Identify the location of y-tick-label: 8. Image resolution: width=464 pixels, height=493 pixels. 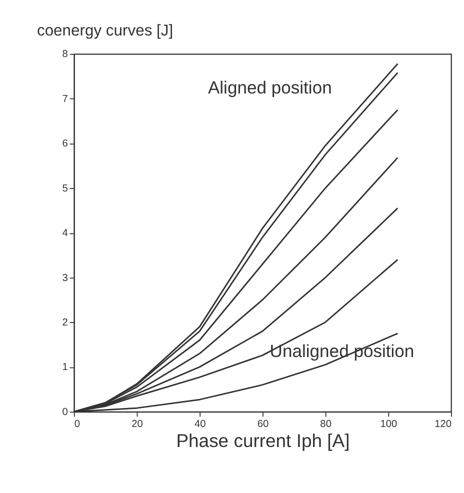
(65, 54).